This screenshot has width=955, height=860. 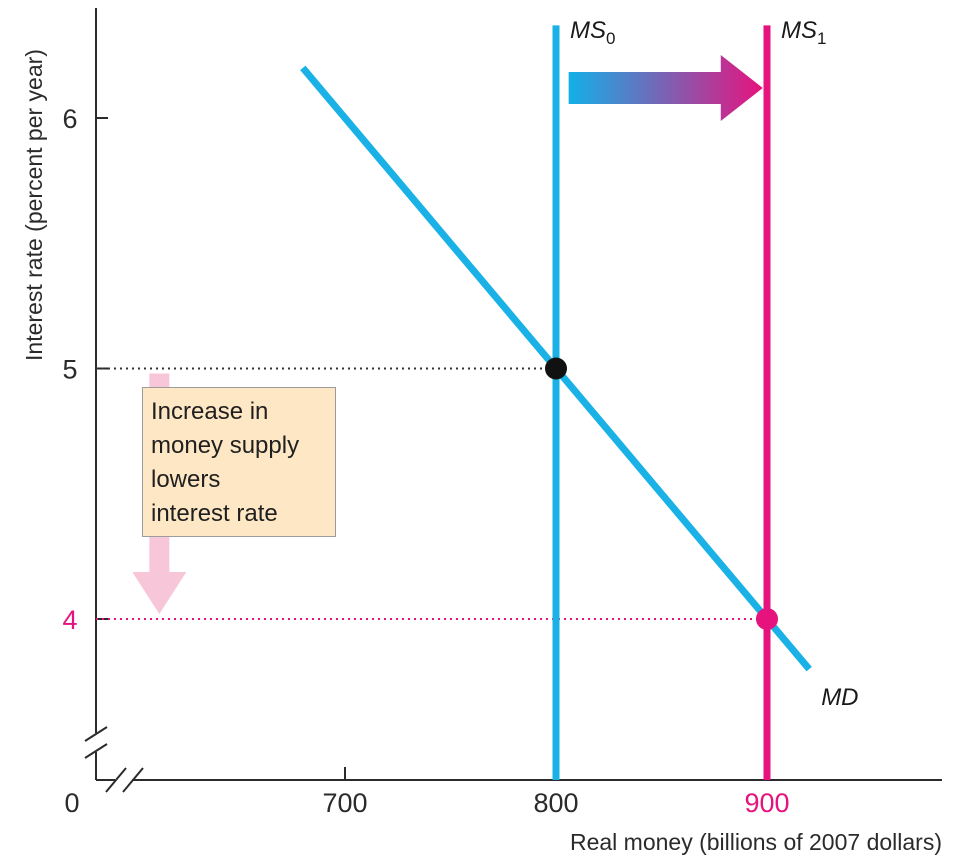 What do you see at coordinates (69, 370) in the screenshot?
I see `y-tick-label: 5` at bounding box center [69, 370].